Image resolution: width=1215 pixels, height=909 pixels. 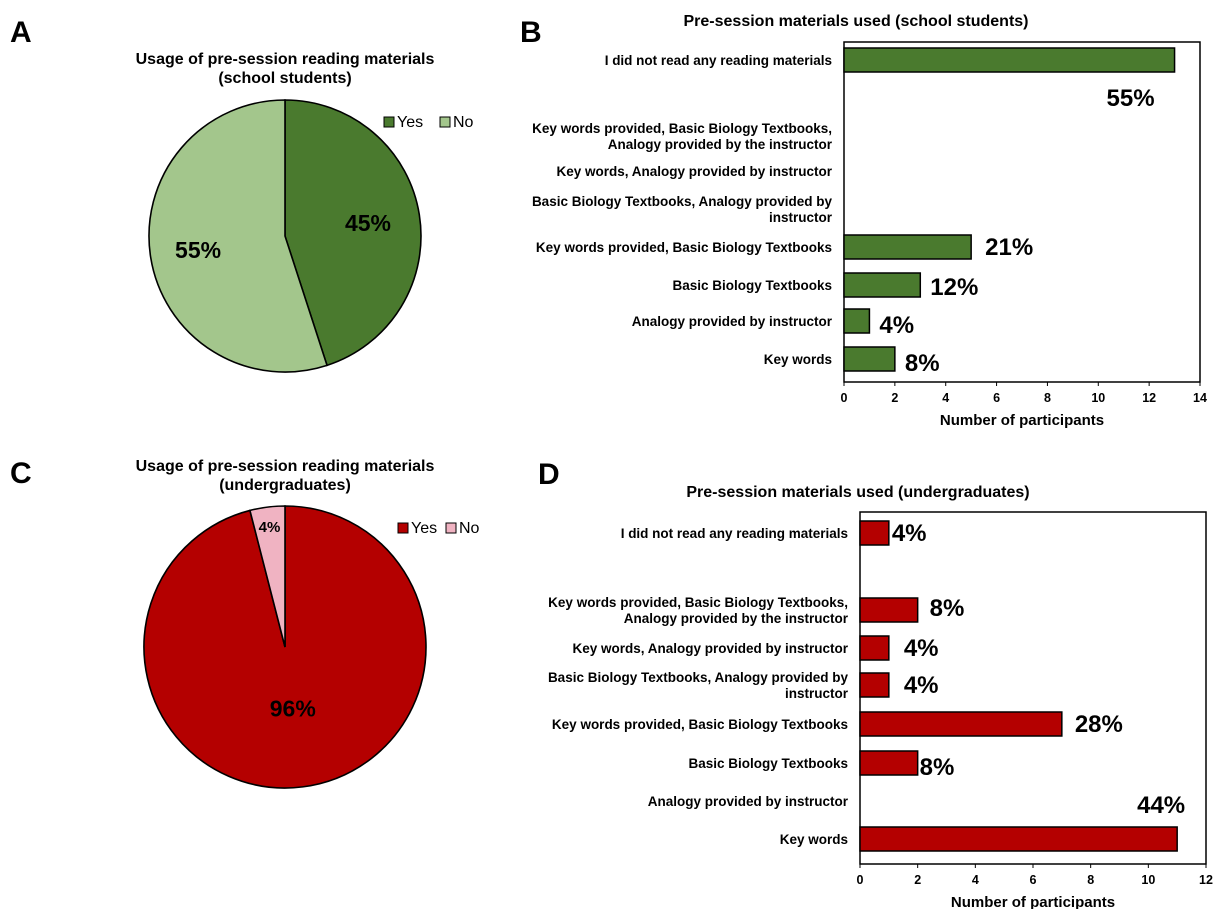 What do you see at coordinates (1009, 247) in the screenshot?
I see `bar-data-label: 21%` at bounding box center [1009, 247].